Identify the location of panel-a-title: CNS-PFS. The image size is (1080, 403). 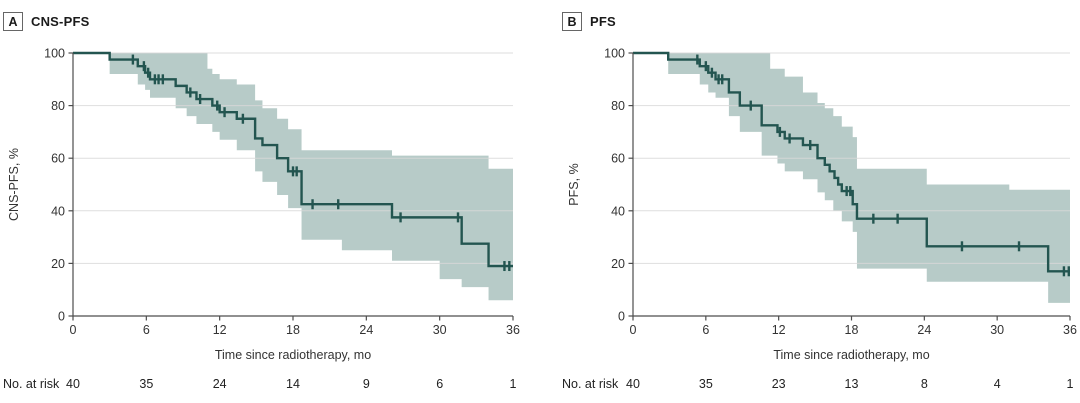
(60, 21).